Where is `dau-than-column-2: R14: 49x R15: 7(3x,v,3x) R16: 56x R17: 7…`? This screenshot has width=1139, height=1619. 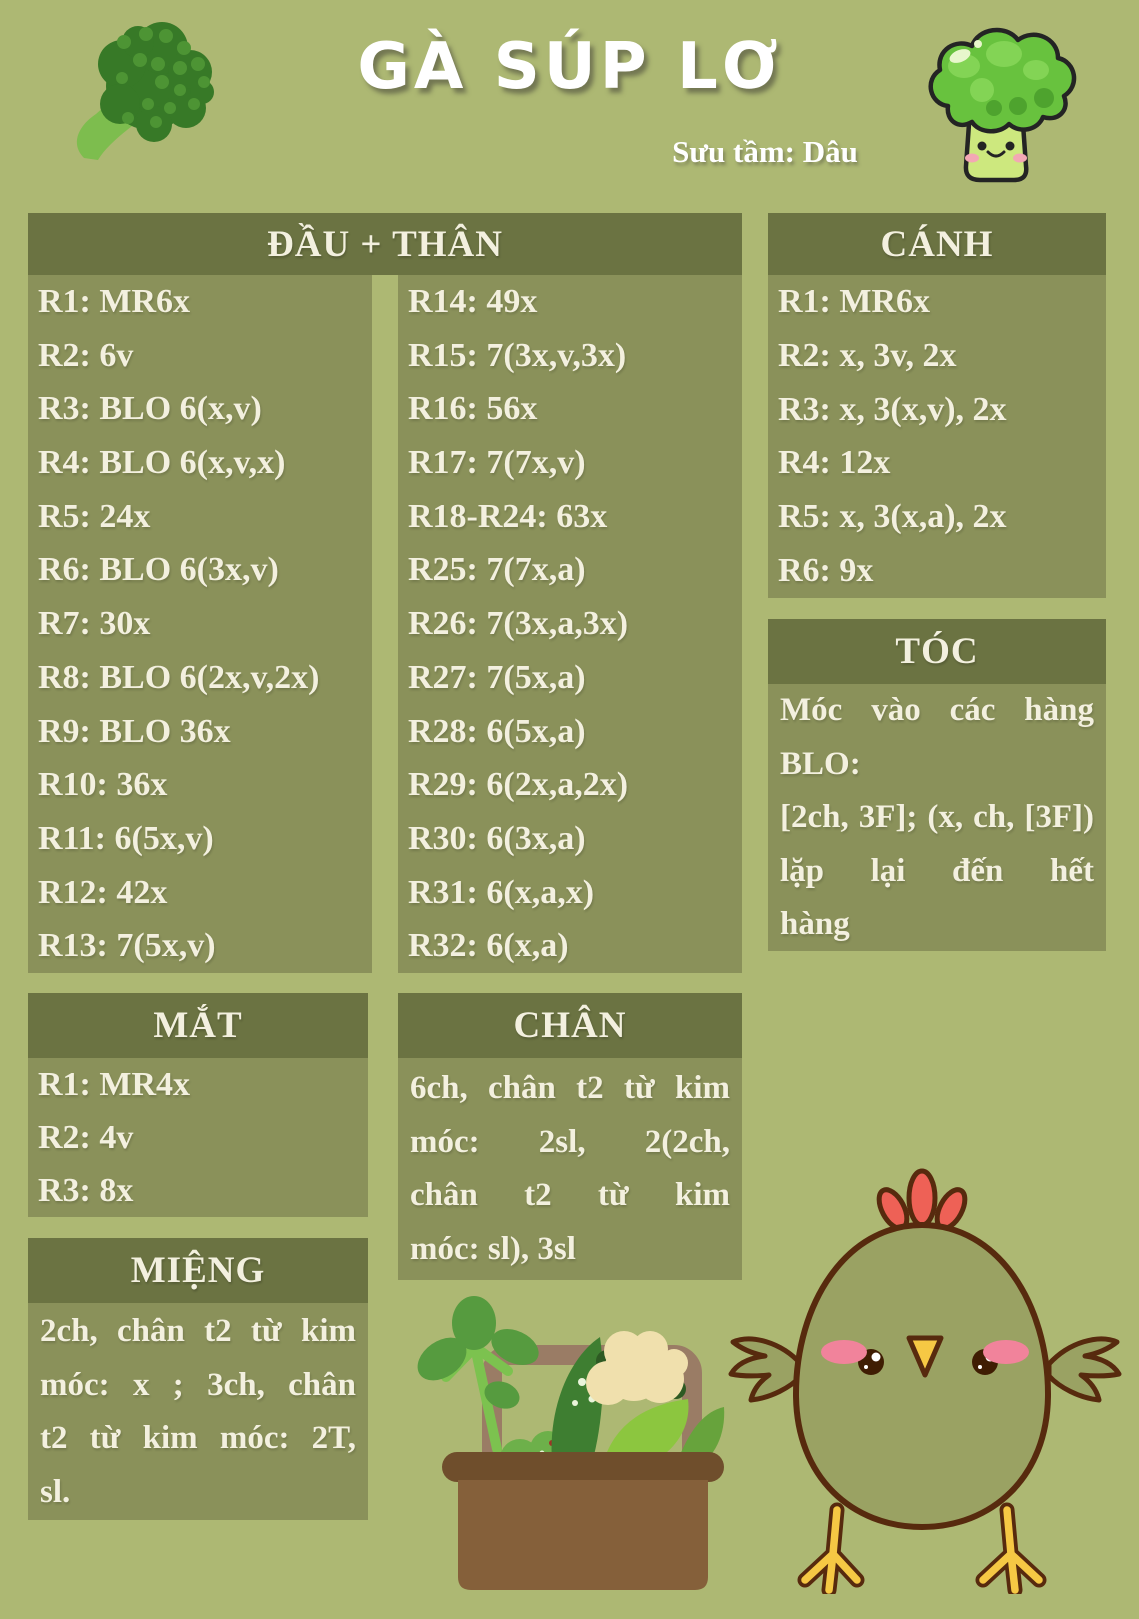
dau-than-column-2: R14: 49x R15: 7(3x,v,3x) R16: 56x R17: 7… is located at coordinates (570, 624).